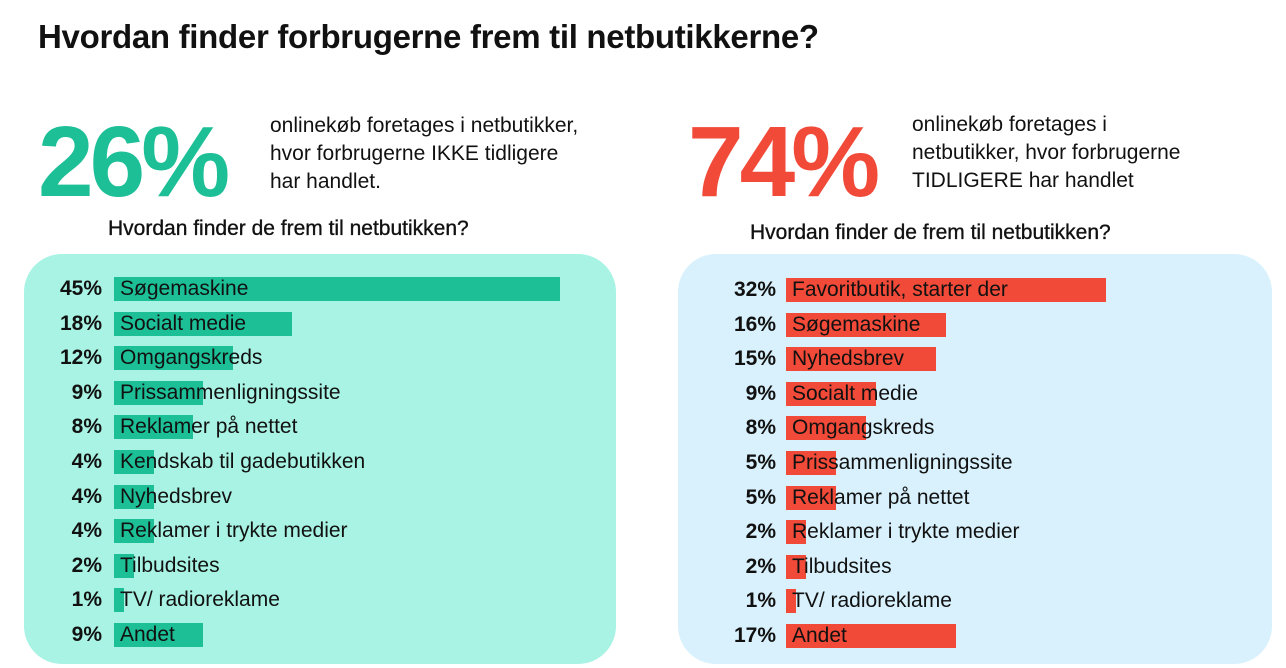  Describe the element at coordinates (754, 359) in the screenshot. I see `bar-value-label: 15%` at that location.